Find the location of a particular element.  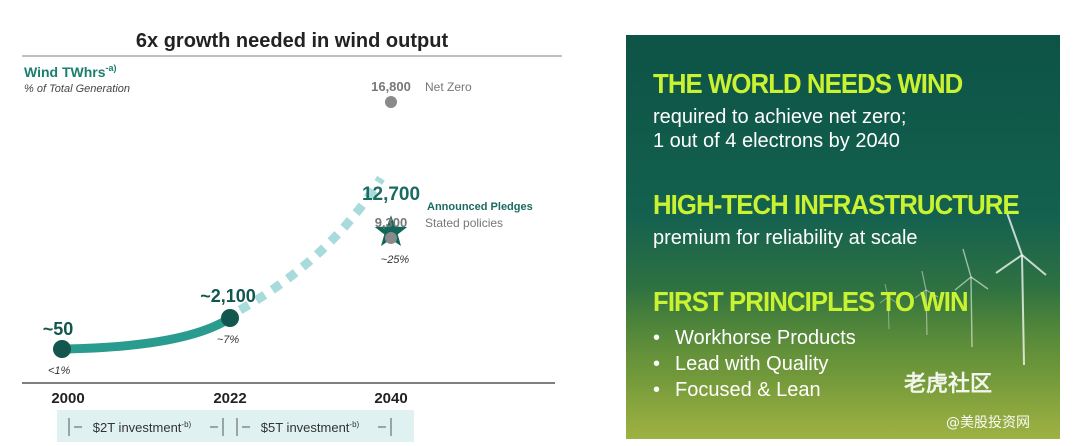

scenario-name-announced-pledges: Announced Pledges is located at coordinates (480, 207).